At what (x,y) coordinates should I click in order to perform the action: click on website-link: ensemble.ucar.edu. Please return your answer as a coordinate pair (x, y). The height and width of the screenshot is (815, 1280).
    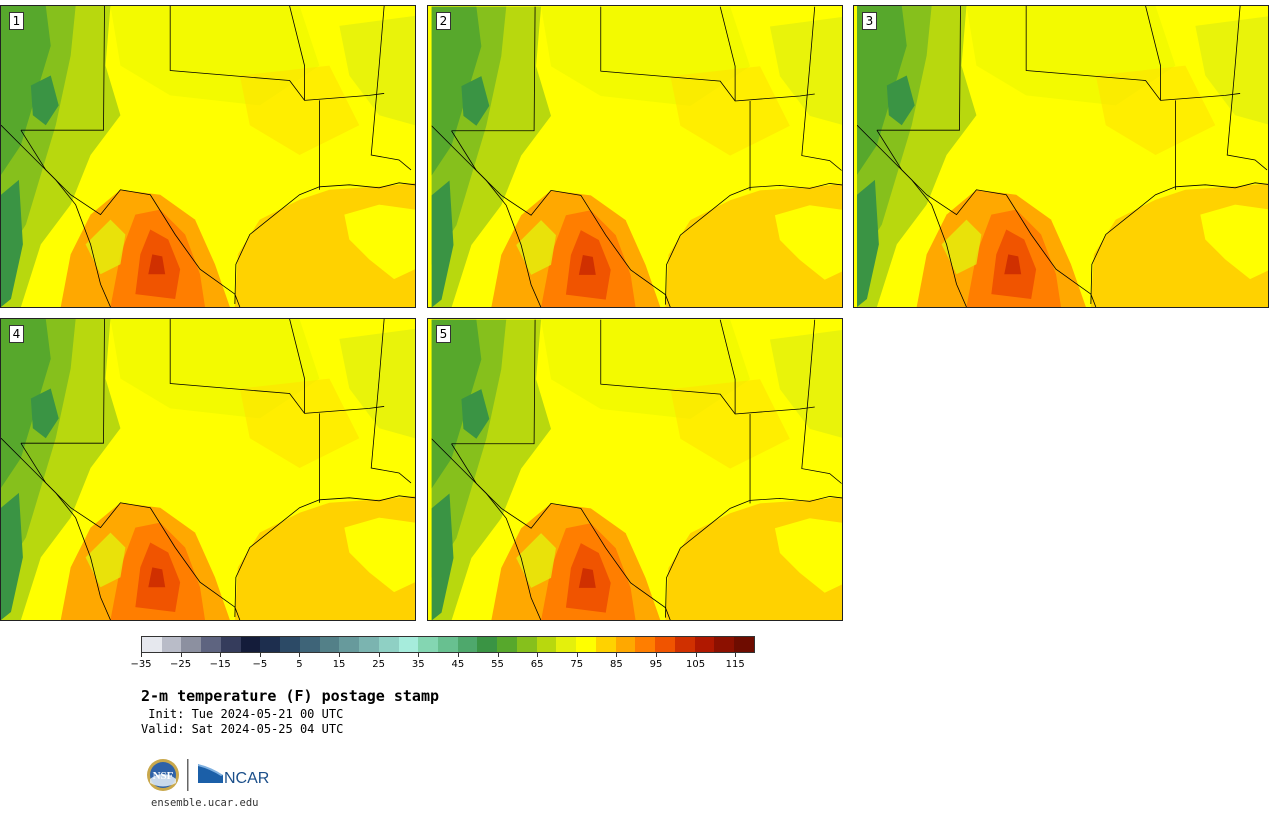
    Looking at the image, I should click on (205, 803).